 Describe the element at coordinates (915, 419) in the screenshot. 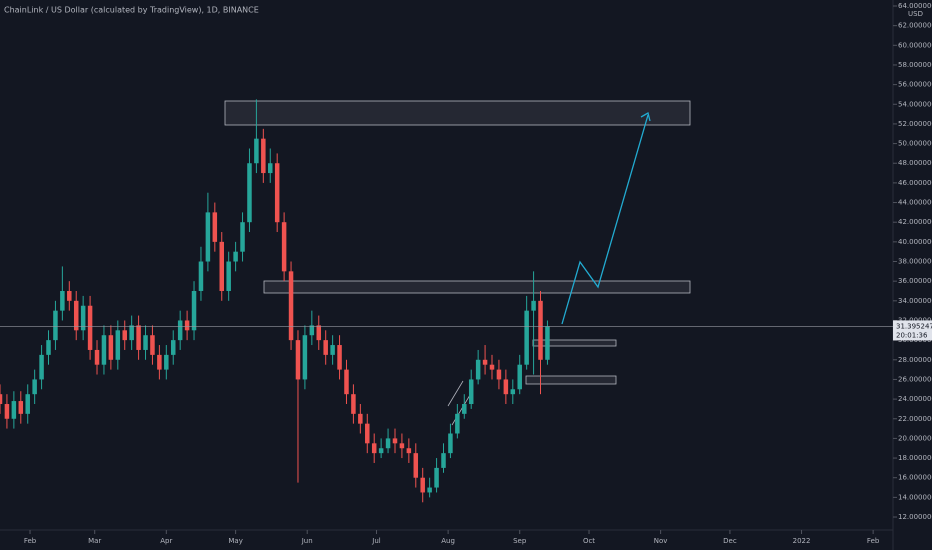

I see `y-tick-label: 22.0000000` at that location.